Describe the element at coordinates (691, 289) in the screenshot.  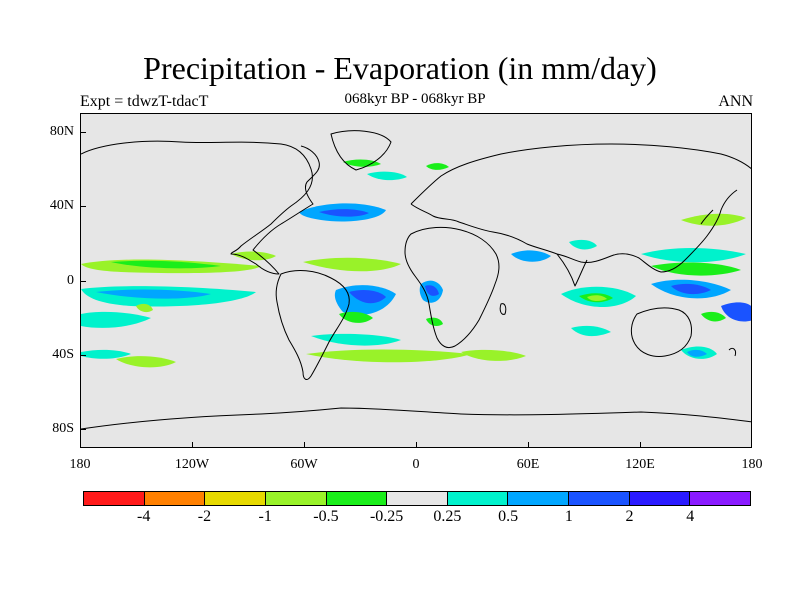
I see `contour-maritime-dark` at that location.